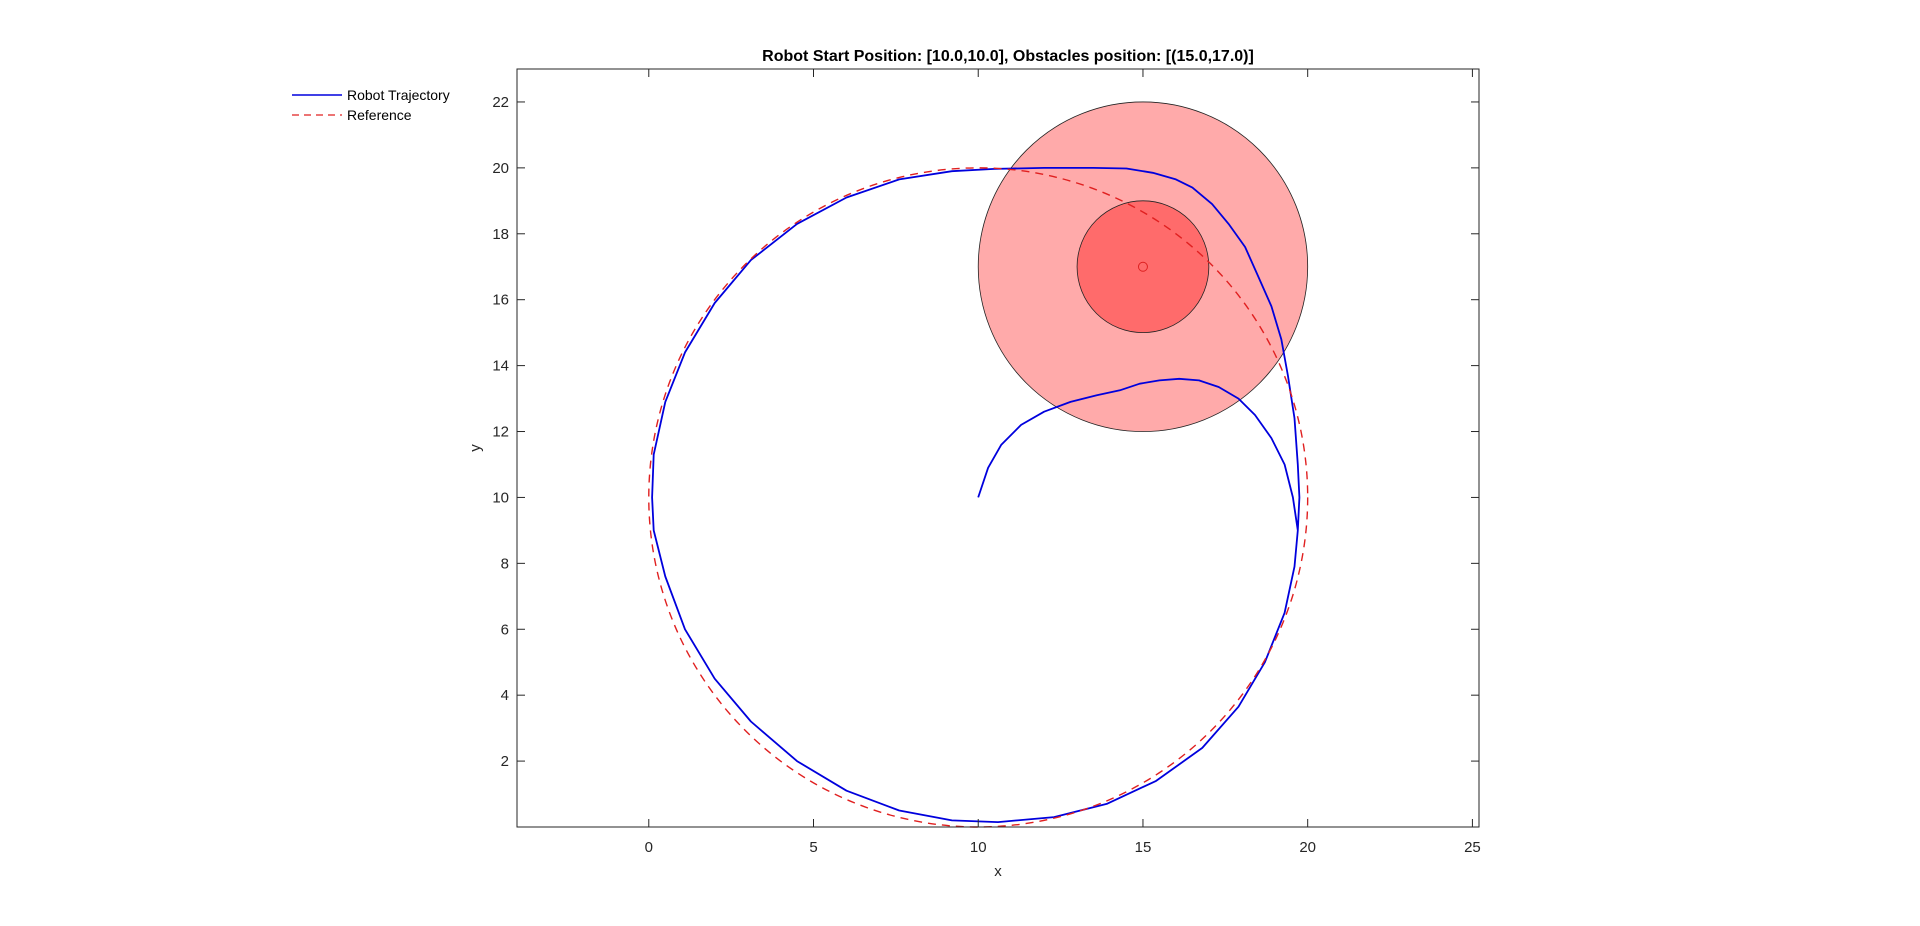 This screenshot has height=926, width=1920. I want to click on x-axis-label: x, so click(998, 871).